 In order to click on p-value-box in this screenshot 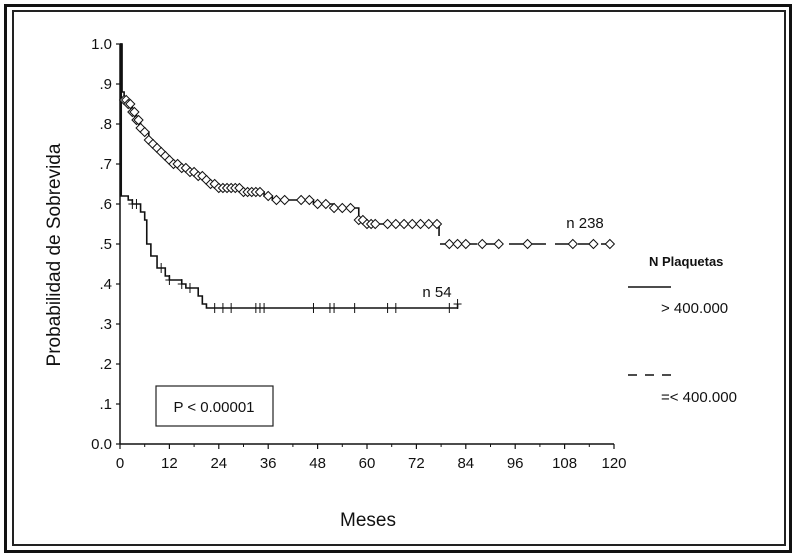, I will do `click(214, 406)`.